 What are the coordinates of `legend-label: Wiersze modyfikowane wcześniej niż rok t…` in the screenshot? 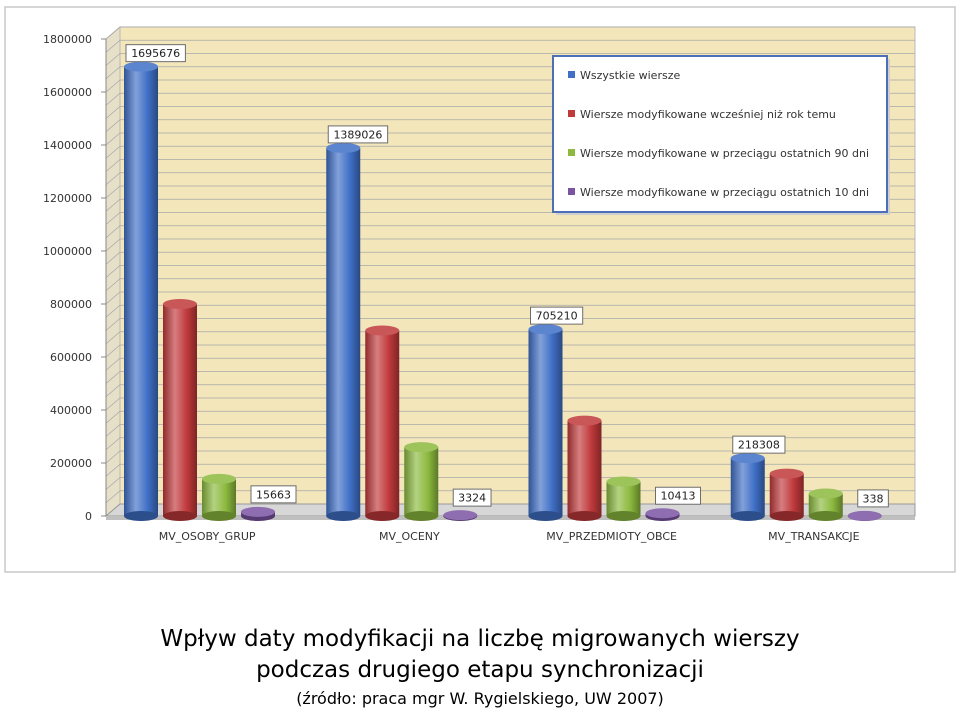 It's located at (708, 114).